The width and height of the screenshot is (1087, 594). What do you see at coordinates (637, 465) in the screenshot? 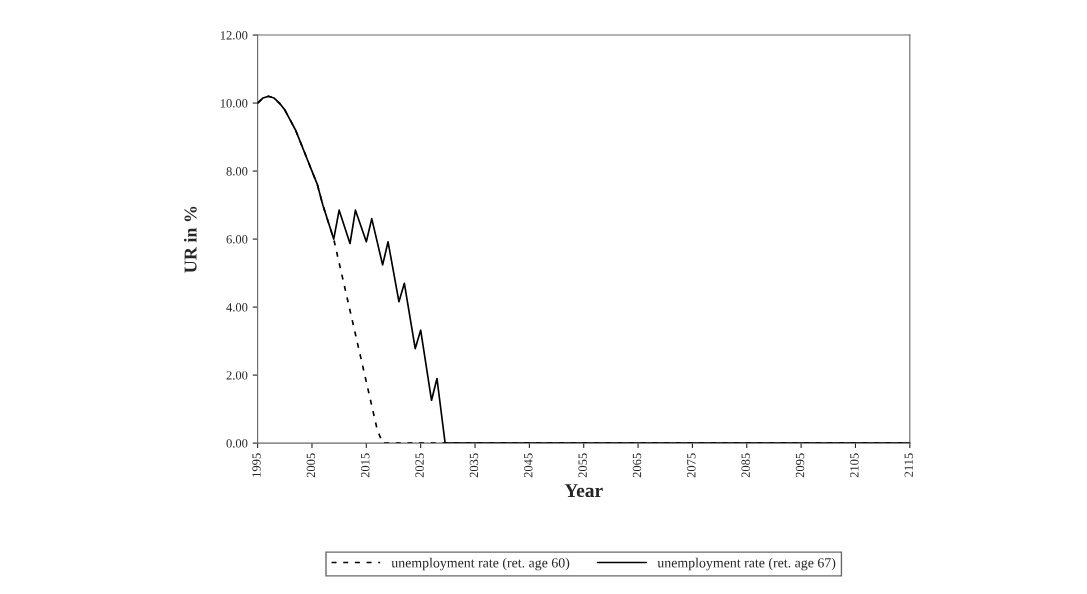
I see `x-tick-label: 2065` at bounding box center [637, 465].